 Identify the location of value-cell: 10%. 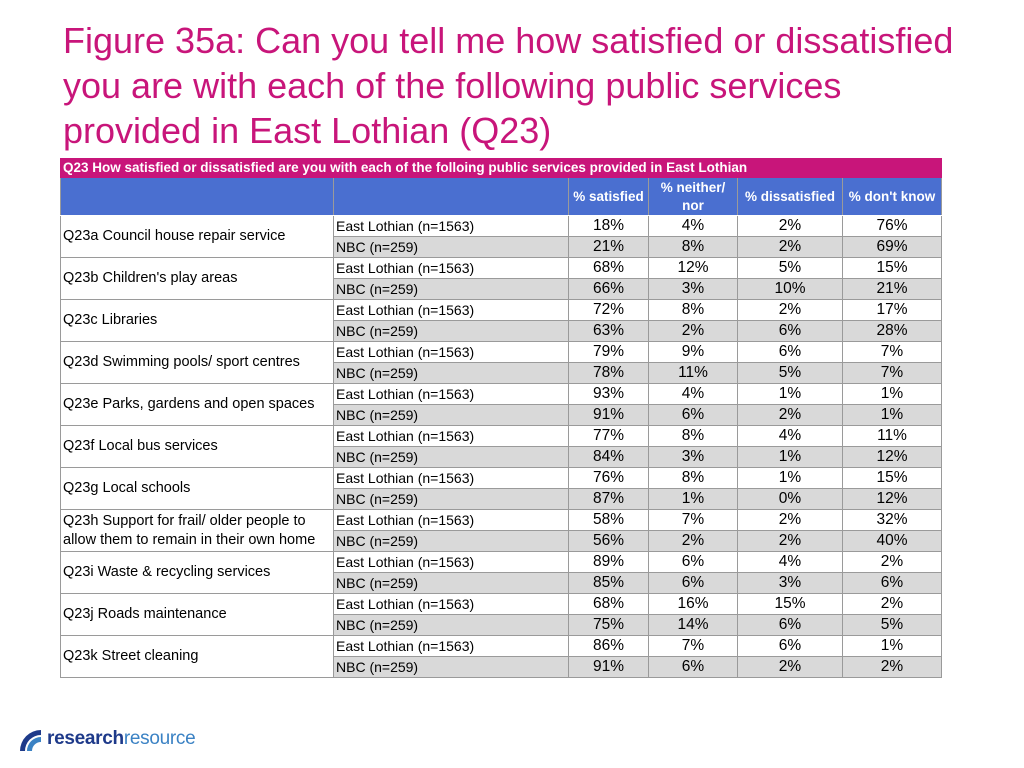
(790, 289).